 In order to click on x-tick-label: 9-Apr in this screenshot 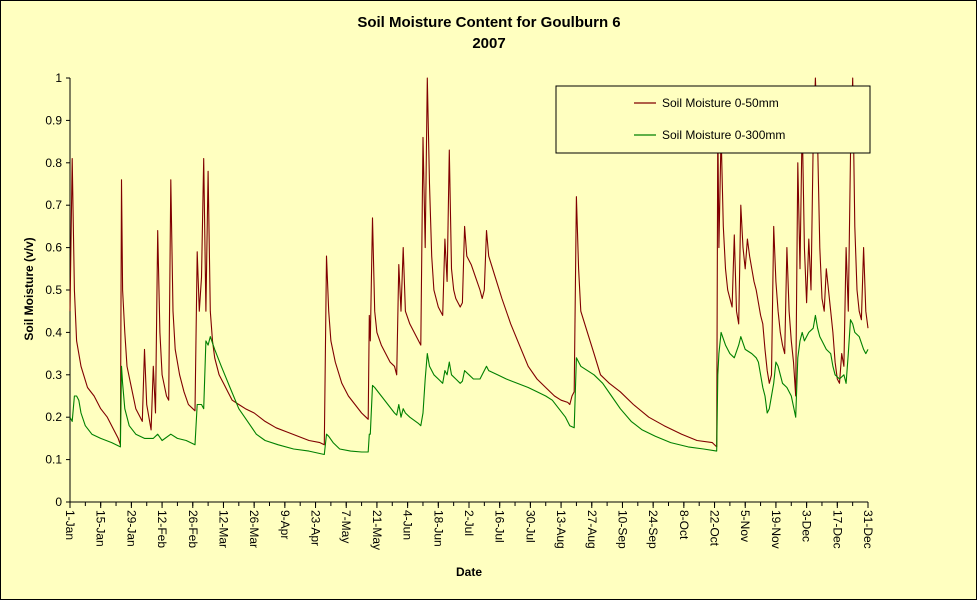, I will do `click(285, 524)`.